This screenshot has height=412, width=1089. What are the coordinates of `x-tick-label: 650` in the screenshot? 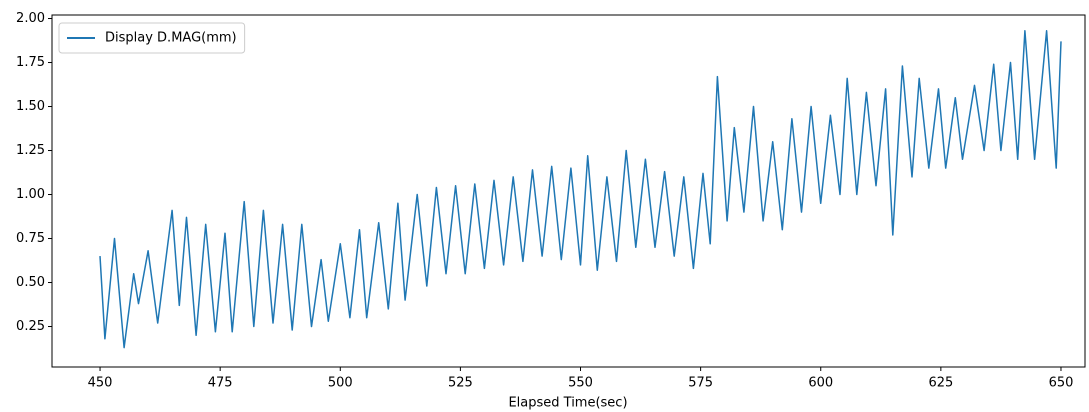 It's located at (1061, 383).